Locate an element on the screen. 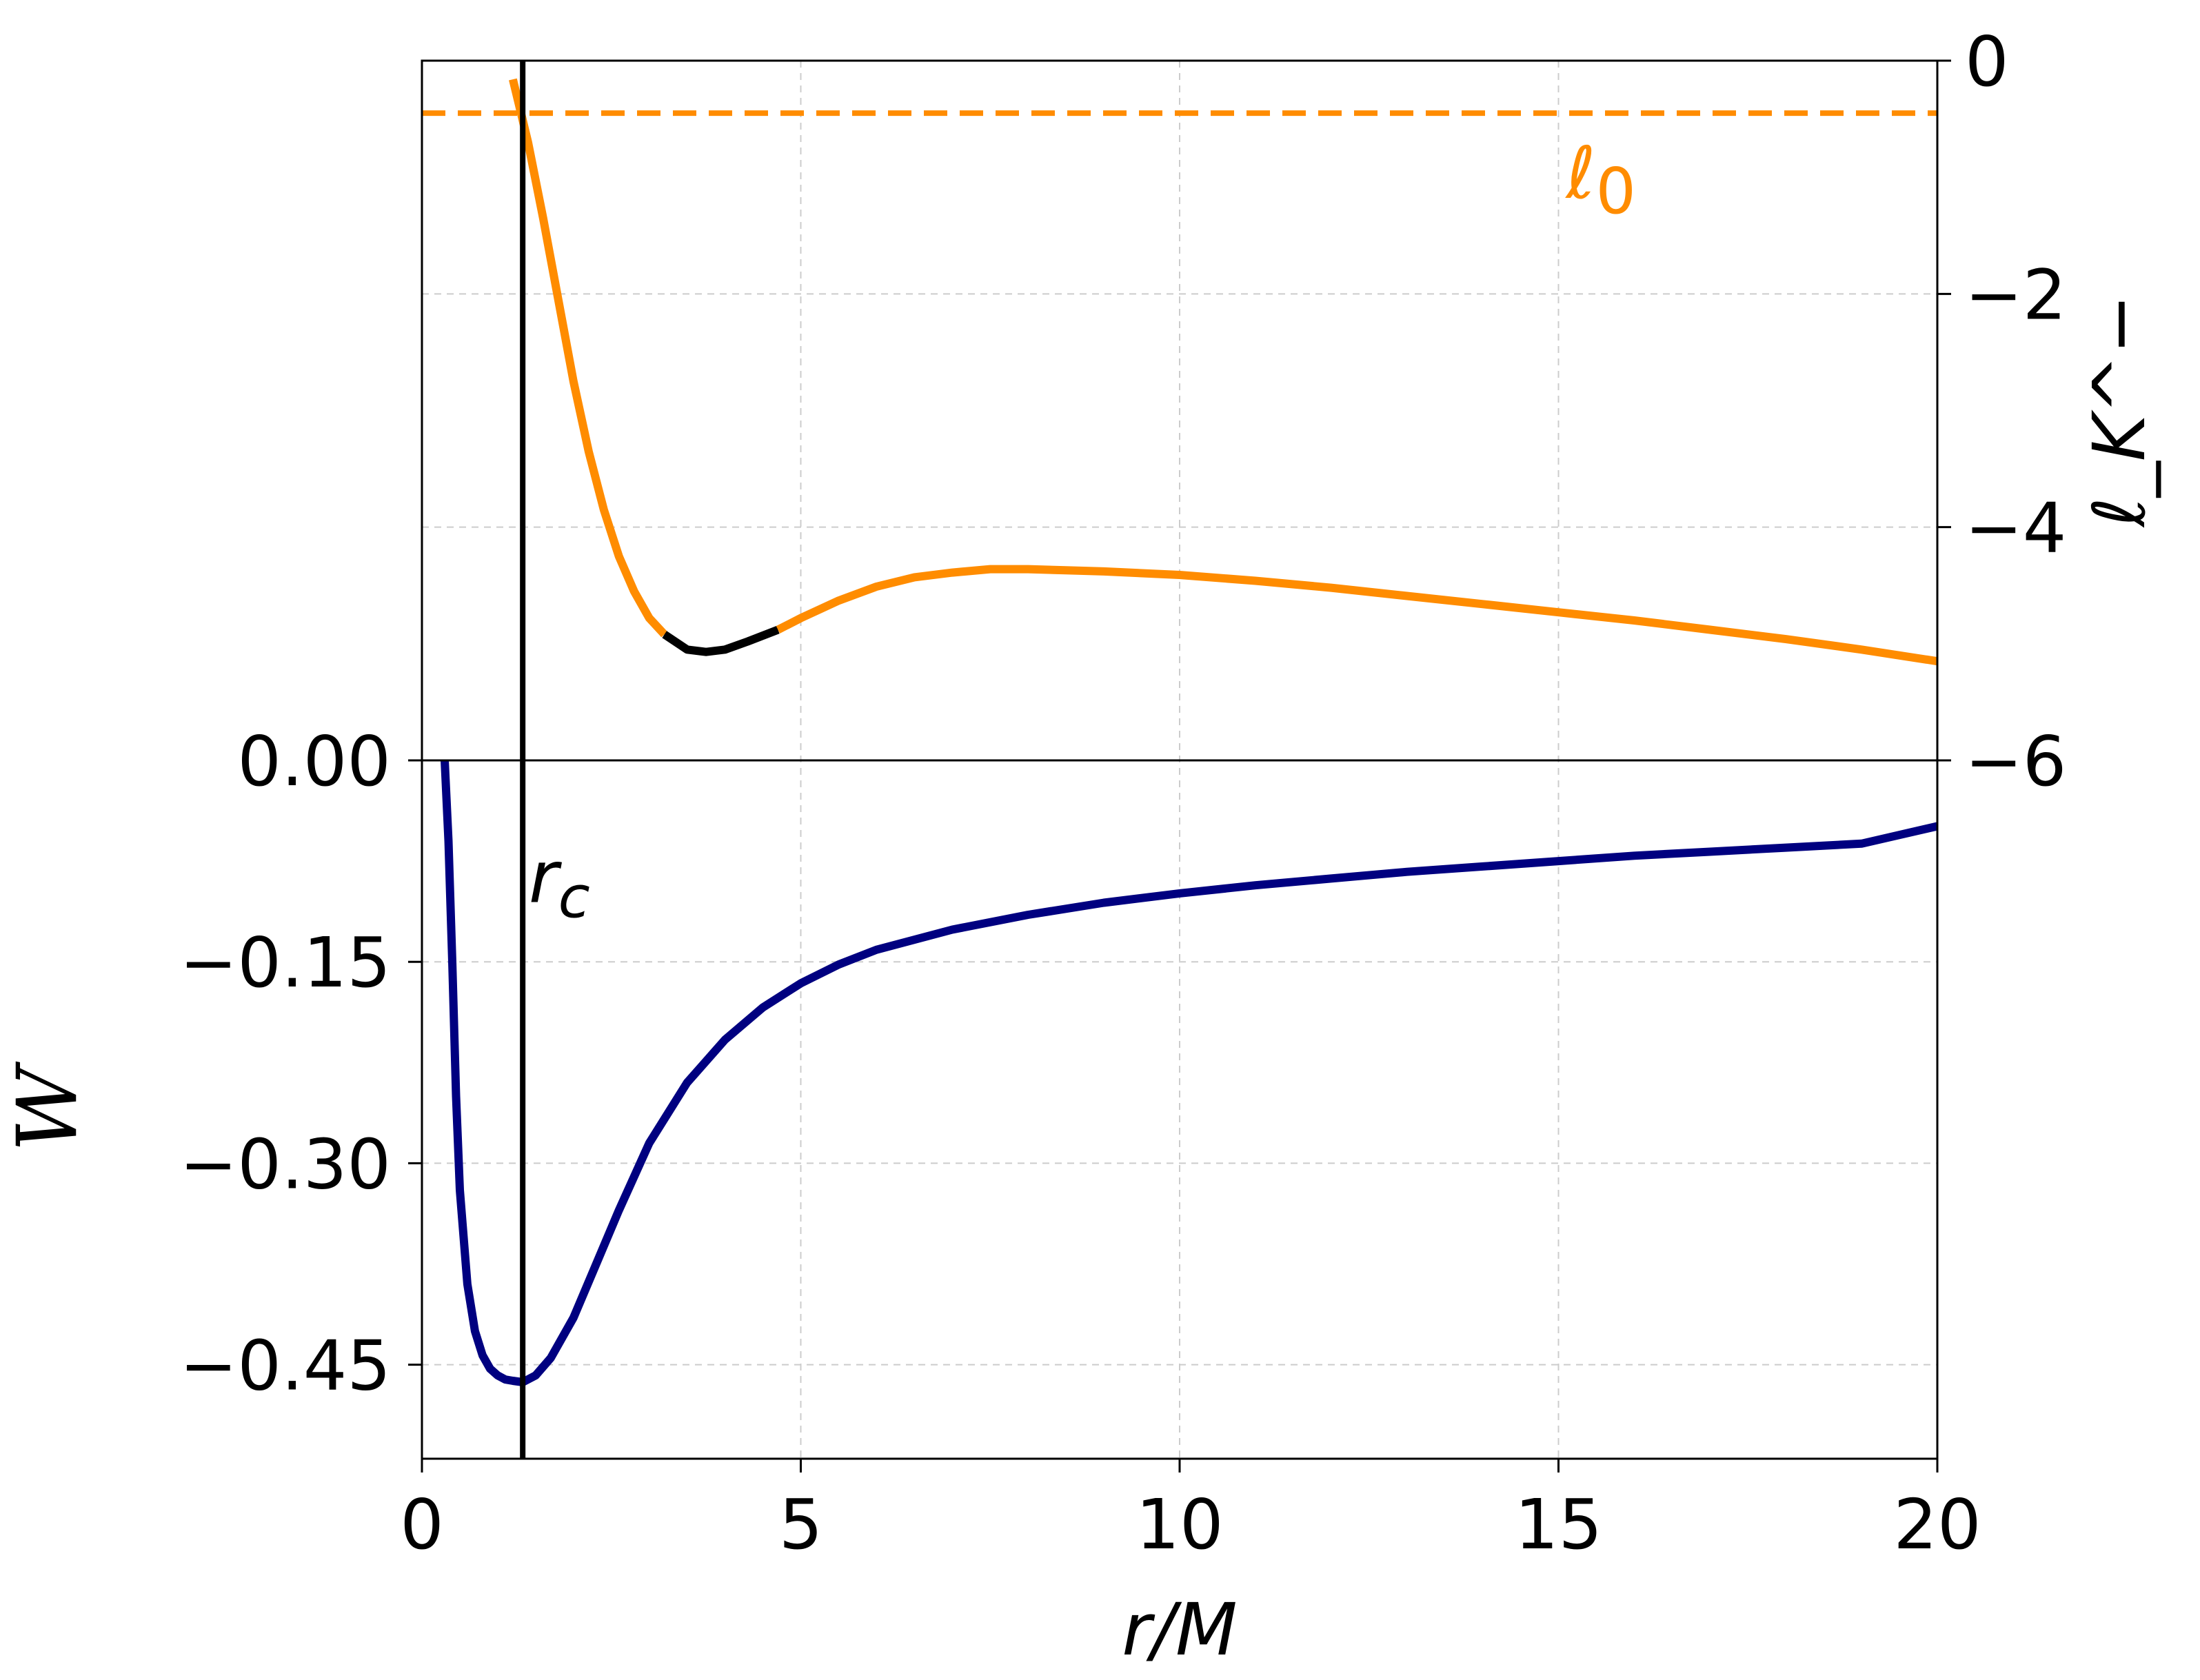 Image resolution: width=2200 pixels, height=1680 pixels. x-tick-label: 10 is located at coordinates (1179, 1524).